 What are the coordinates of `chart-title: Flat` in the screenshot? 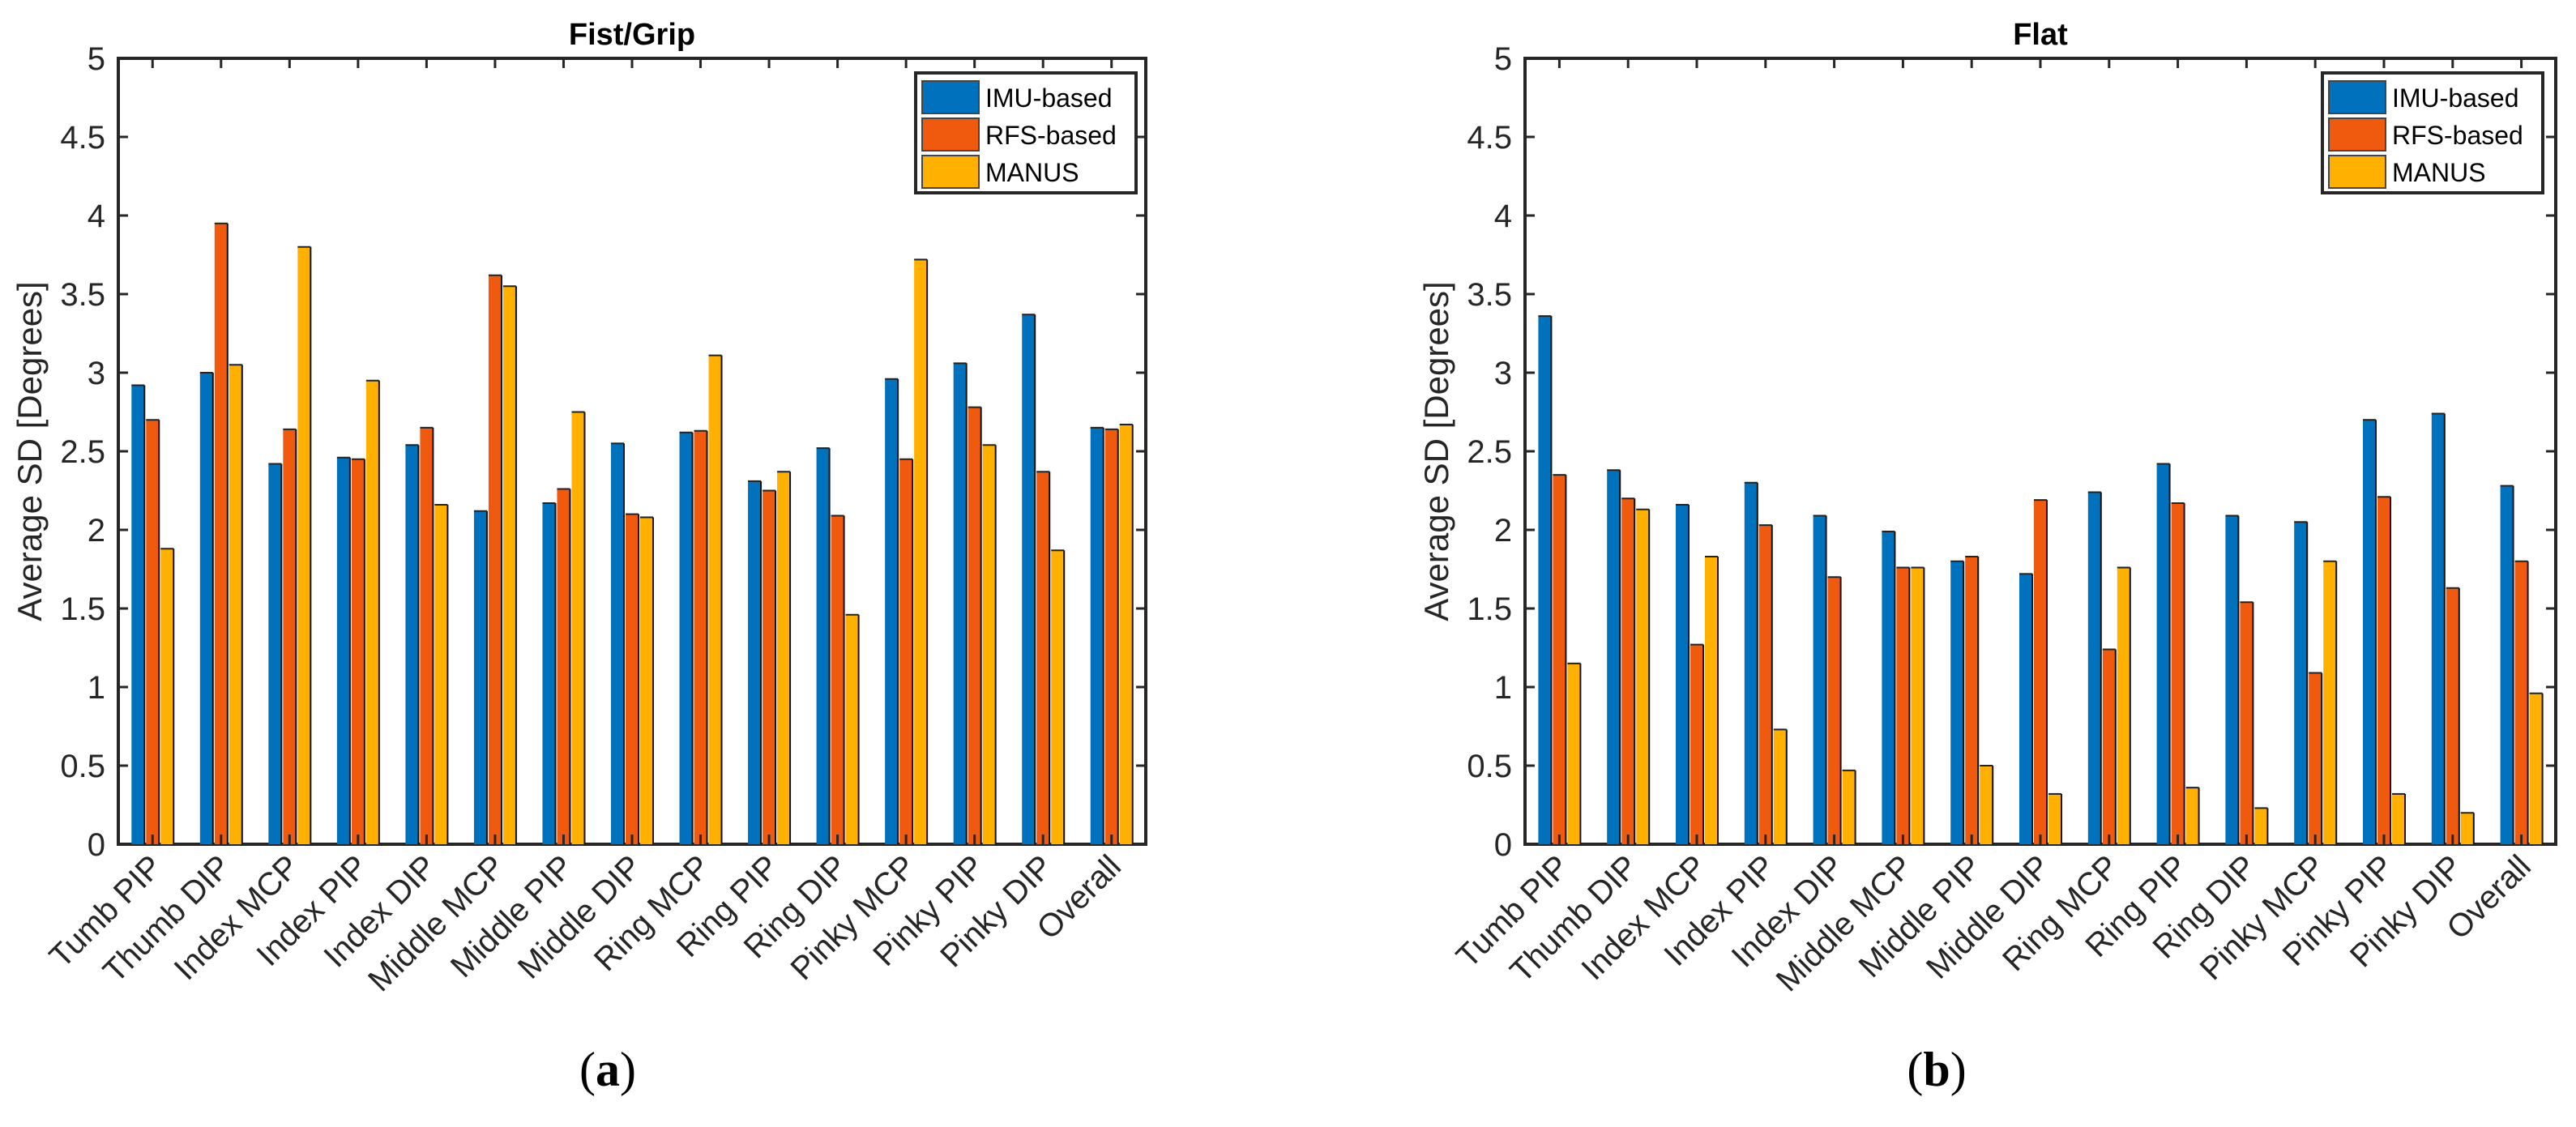 It's located at (2040, 35).